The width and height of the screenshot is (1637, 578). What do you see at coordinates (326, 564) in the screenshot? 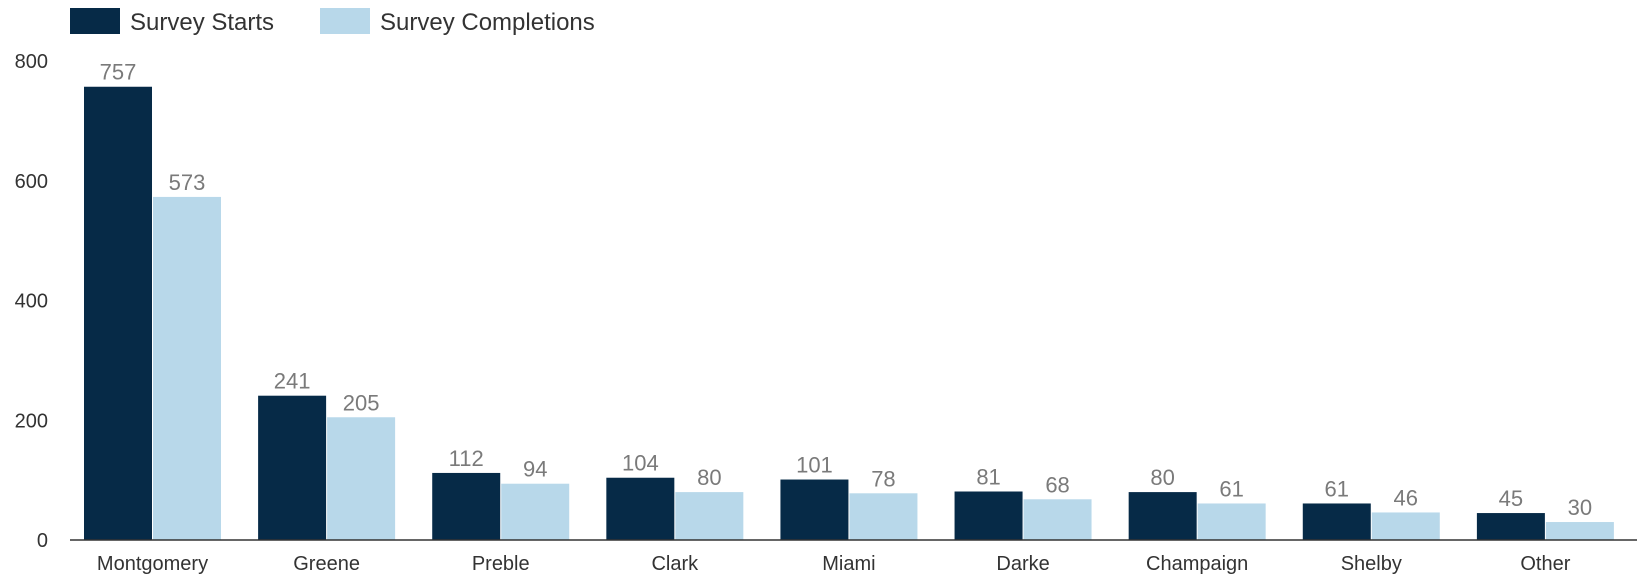
I see `x-tick-label: Greene` at bounding box center [326, 564].